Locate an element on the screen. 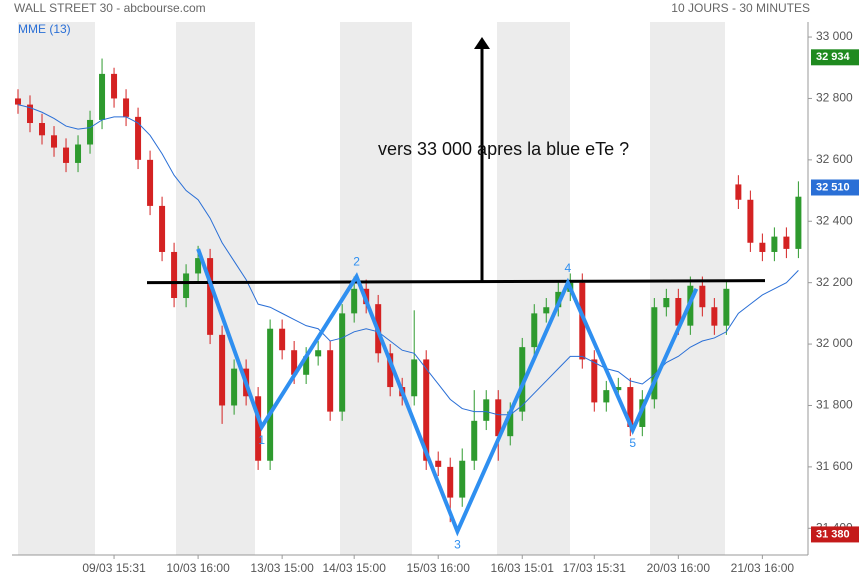 This screenshot has height=585, width=860. legend-entry: MME (13) is located at coordinates (44, 29).